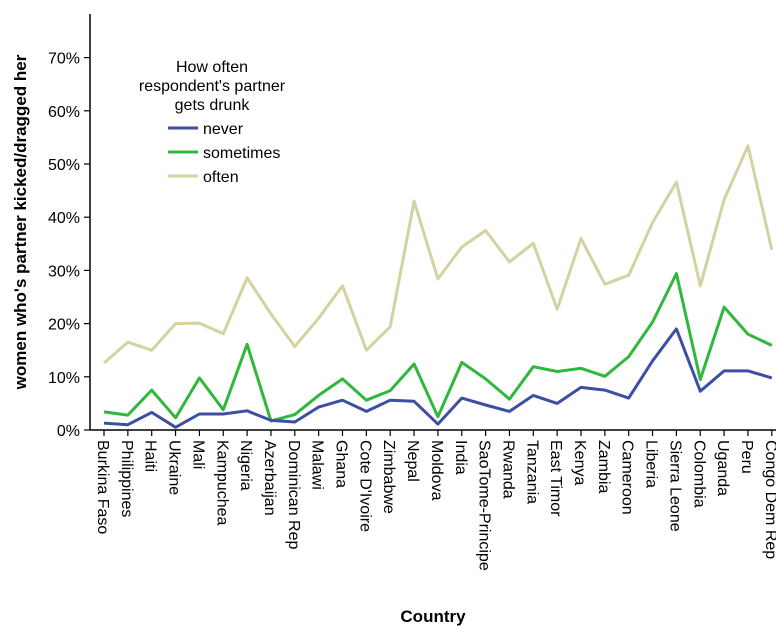  What do you see at coordinates (269, 478) in the screenshot?
I see `x-tick-label: Azerbaijan` at bounding box center [269, 478].